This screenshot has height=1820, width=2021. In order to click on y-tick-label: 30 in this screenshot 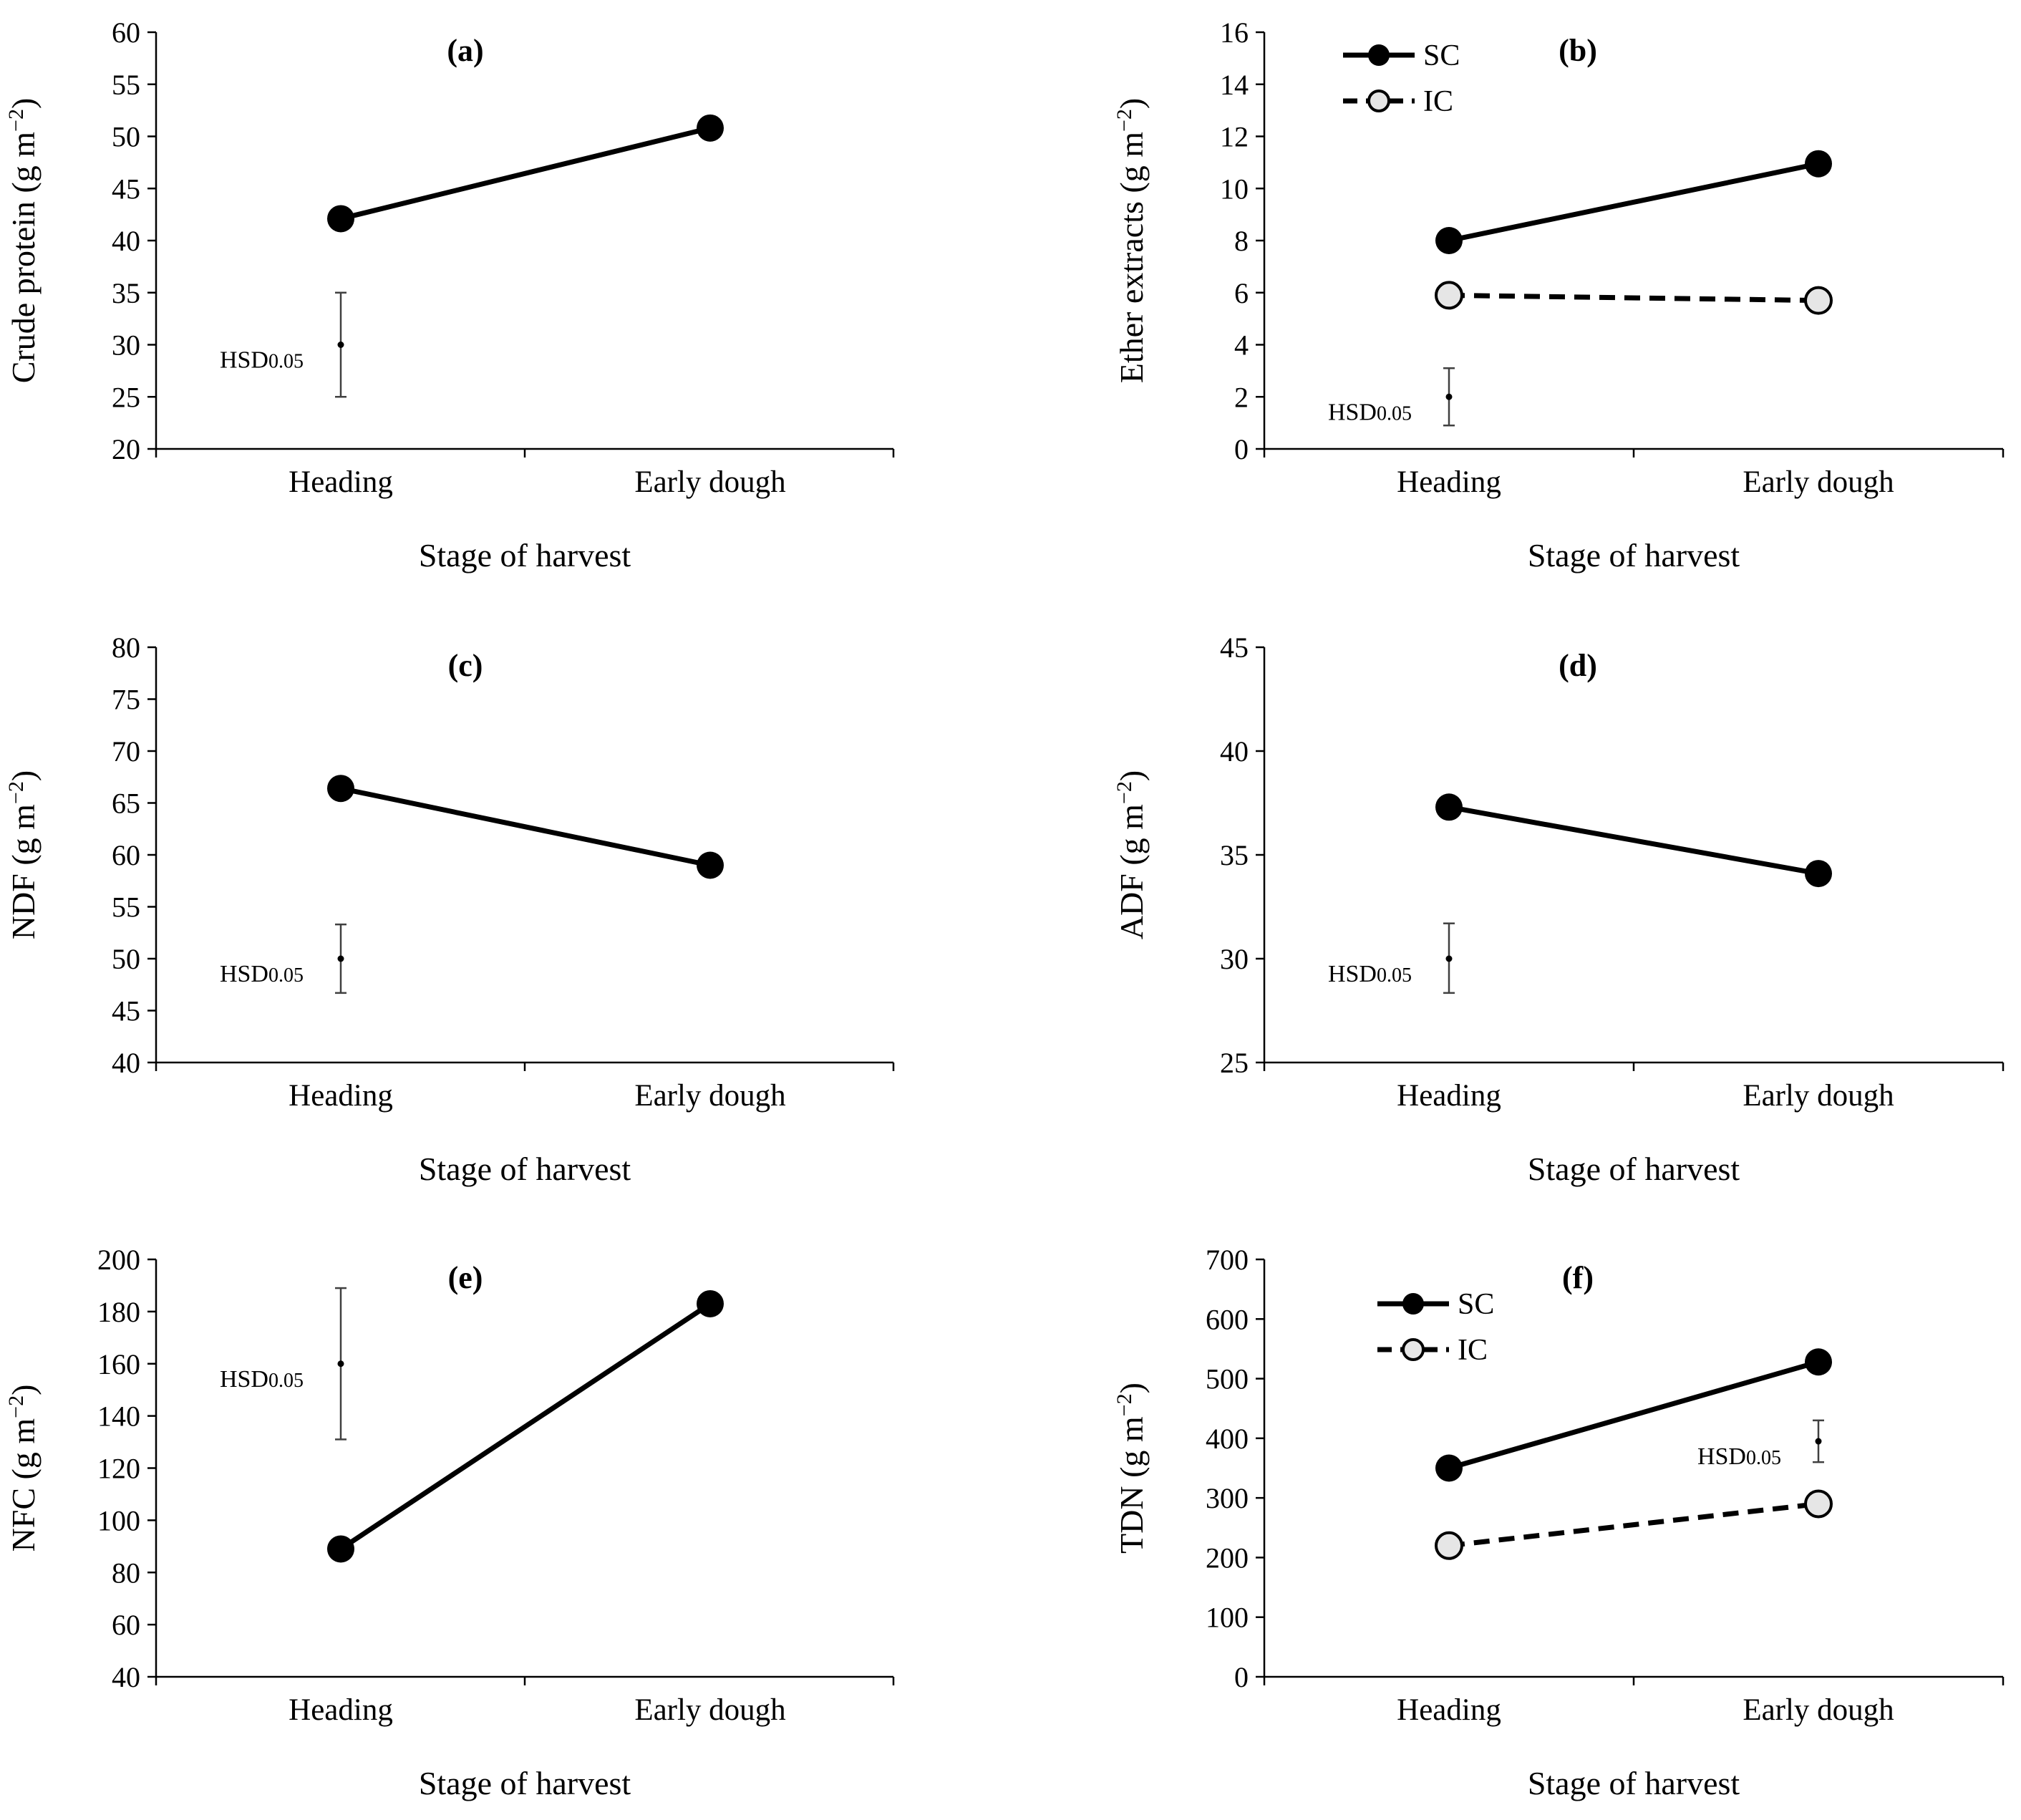, I will do `click(126, 345)`.